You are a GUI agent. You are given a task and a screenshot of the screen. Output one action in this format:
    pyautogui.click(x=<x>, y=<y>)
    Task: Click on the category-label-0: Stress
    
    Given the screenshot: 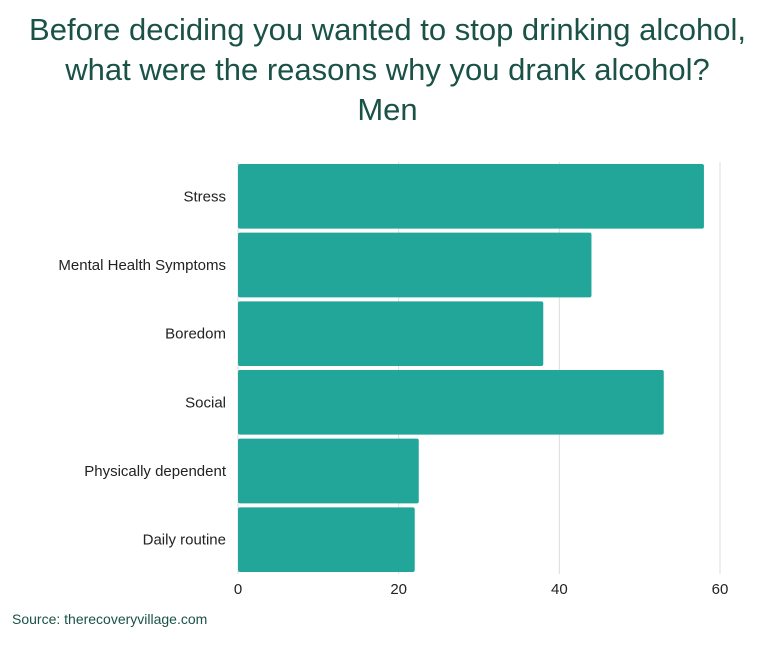 What is the action you would take?
    pyautogui.click(x=204, y=196)
    